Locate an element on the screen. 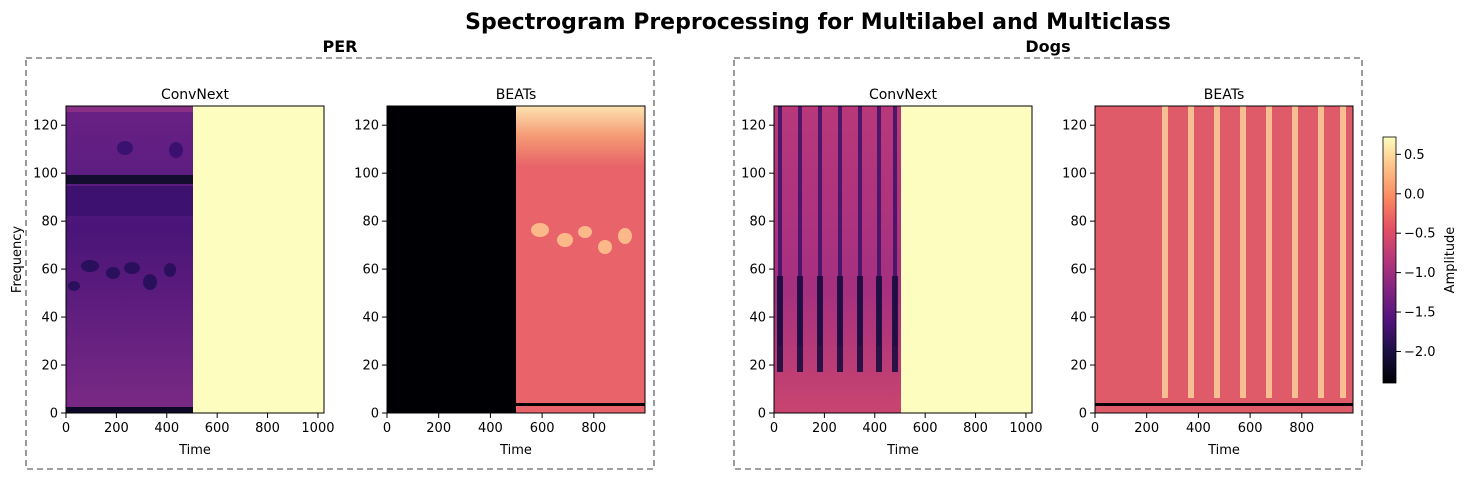  dogs-beats-image is located at coordinates (1224, 259).